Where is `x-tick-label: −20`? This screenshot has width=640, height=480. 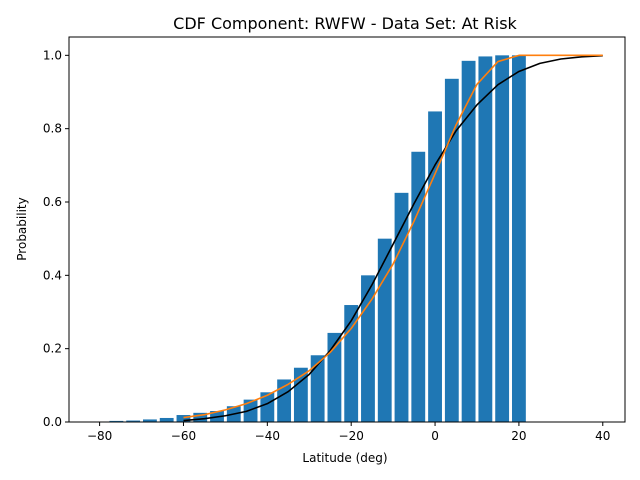 x-tick-label: −20 is located at coordinates (351, 436).